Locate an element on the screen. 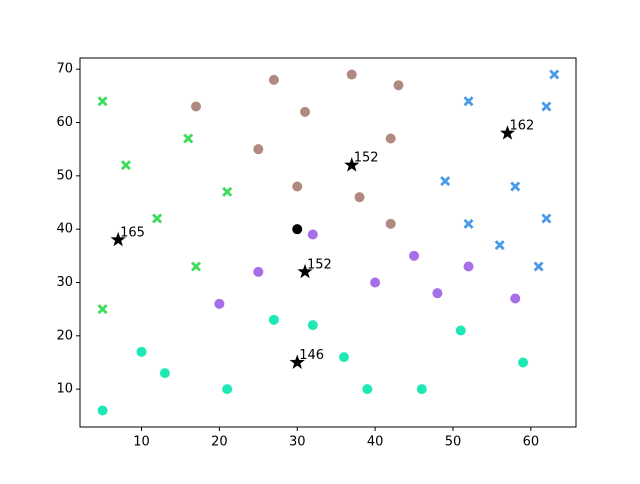 Image resolution: width=640 pixels, height=484 pixels. y-tick-label: 50 is located at coordinates (64, 175).